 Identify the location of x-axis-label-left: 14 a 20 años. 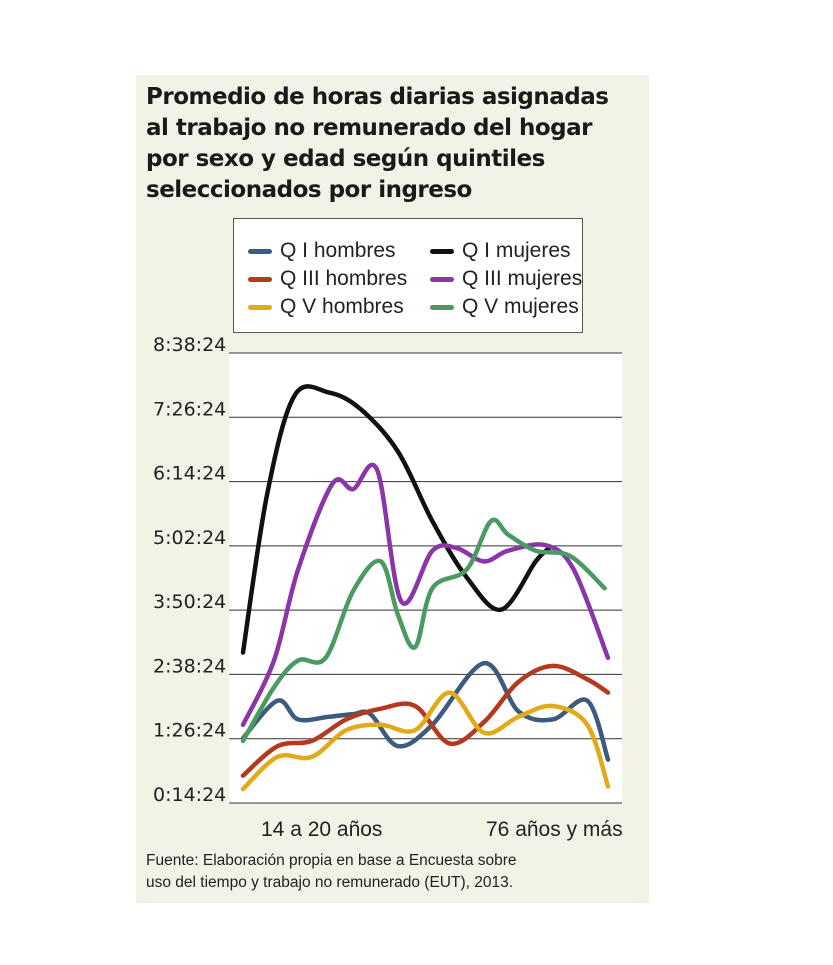
(322, 829).